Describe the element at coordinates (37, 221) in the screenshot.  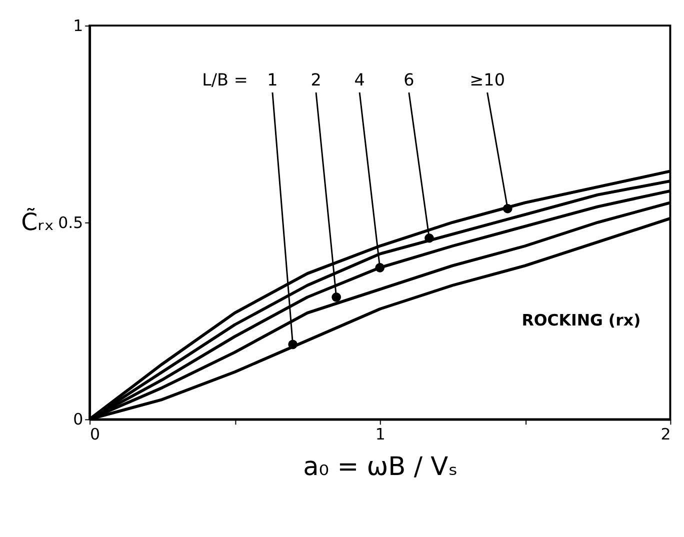
I see `y-axis-title: C̃ᵣₓ` at that location.